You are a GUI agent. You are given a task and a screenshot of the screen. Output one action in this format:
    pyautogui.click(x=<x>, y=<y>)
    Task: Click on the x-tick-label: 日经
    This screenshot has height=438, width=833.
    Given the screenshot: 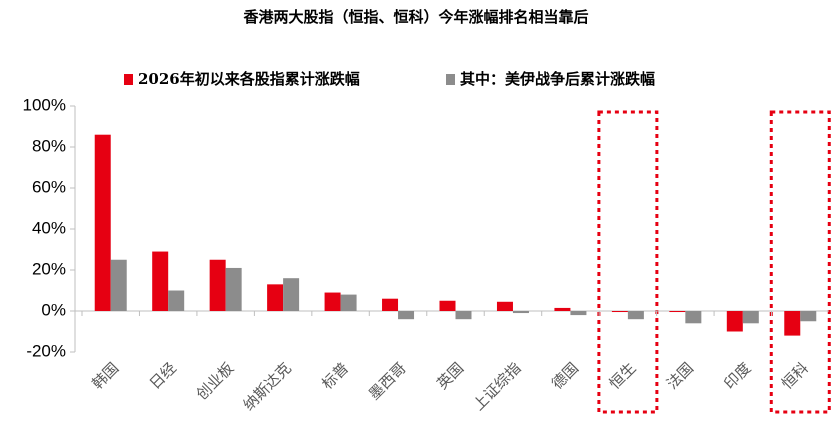 What is the action you would take?
    pyautogui.click(x=163, y=376)
    